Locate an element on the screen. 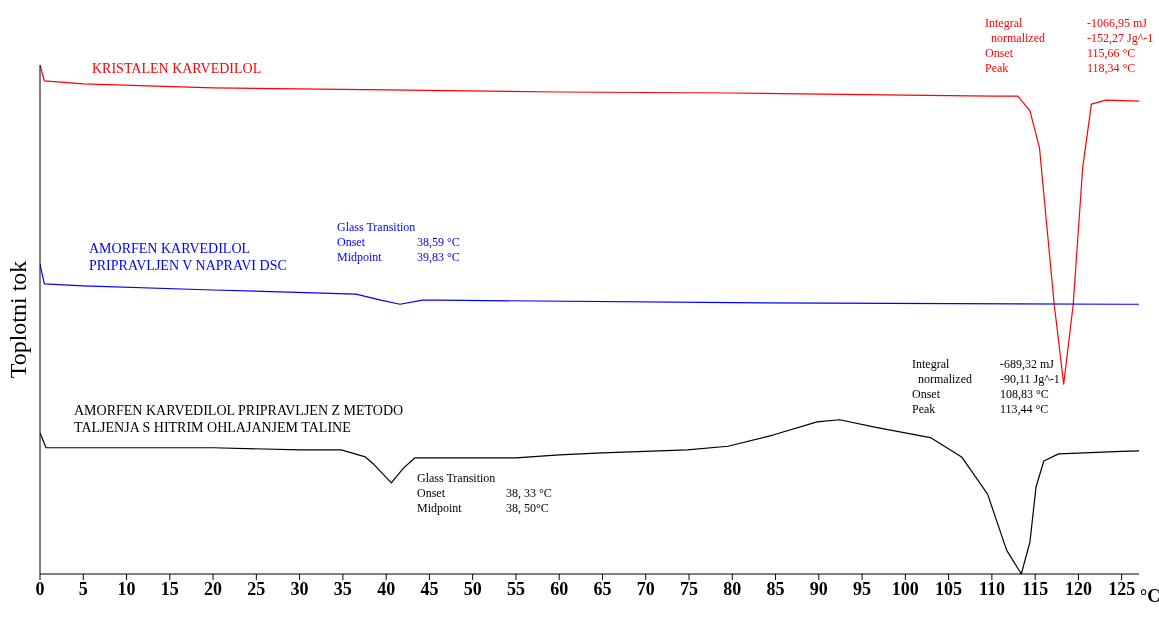 The width and height of the screenshot is (1159, 631). x-tick-label: 75 is located at coordinates (689, 588).